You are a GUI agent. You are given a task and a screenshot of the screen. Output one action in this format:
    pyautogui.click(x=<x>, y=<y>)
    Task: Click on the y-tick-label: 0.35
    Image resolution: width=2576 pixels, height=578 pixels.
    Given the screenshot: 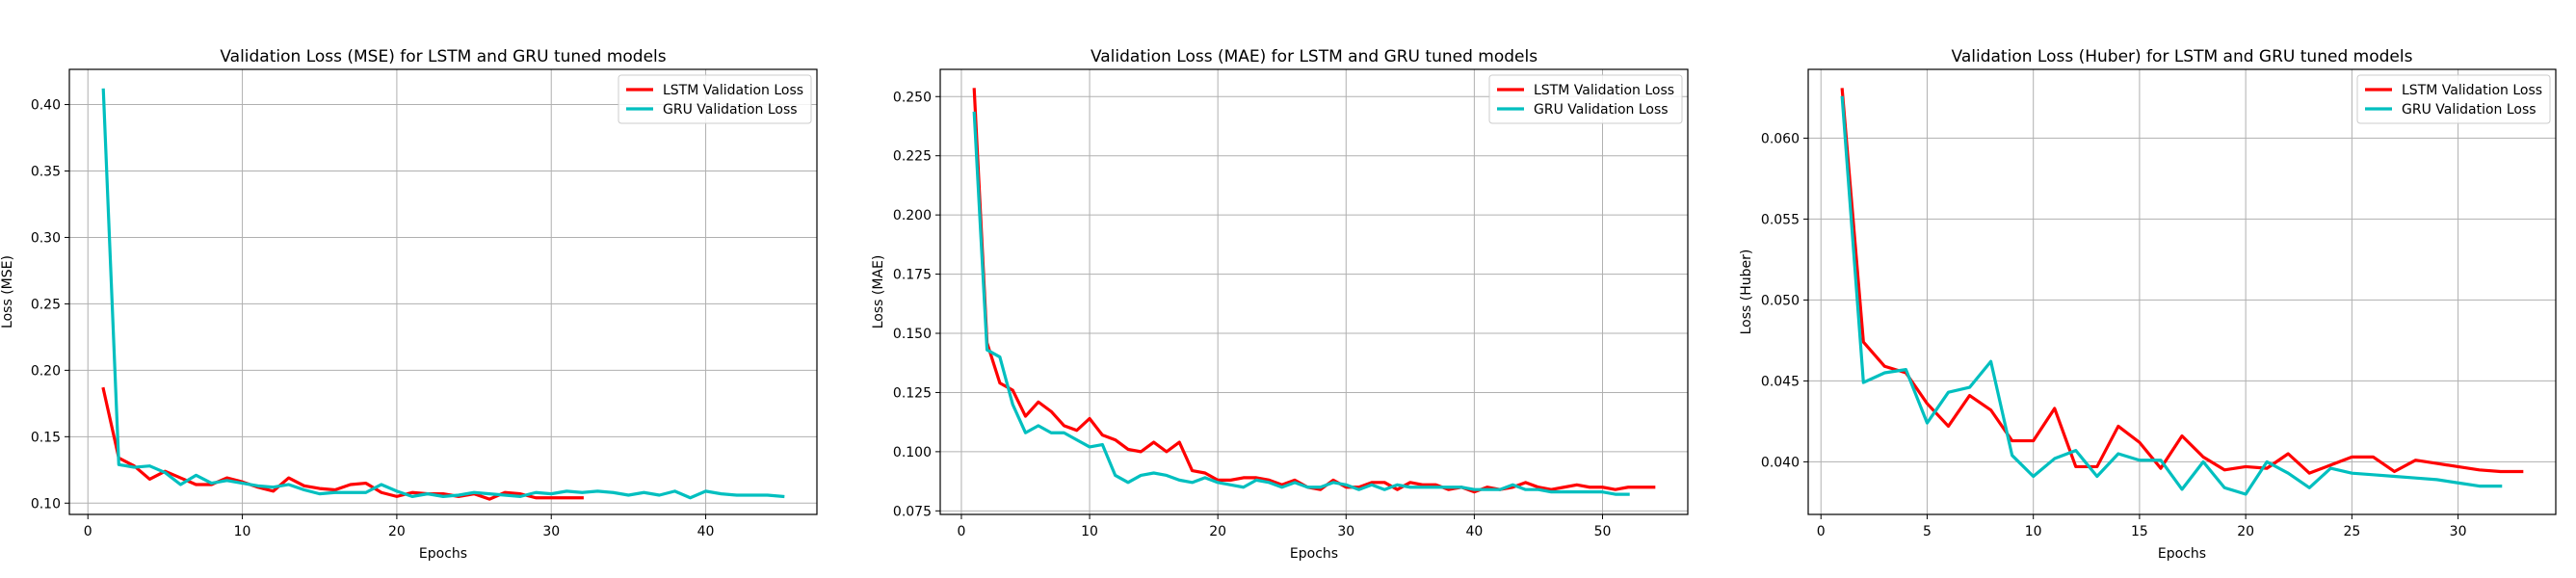 What is the action you would take?
    pyautogui.click(x=46, y=172)
    